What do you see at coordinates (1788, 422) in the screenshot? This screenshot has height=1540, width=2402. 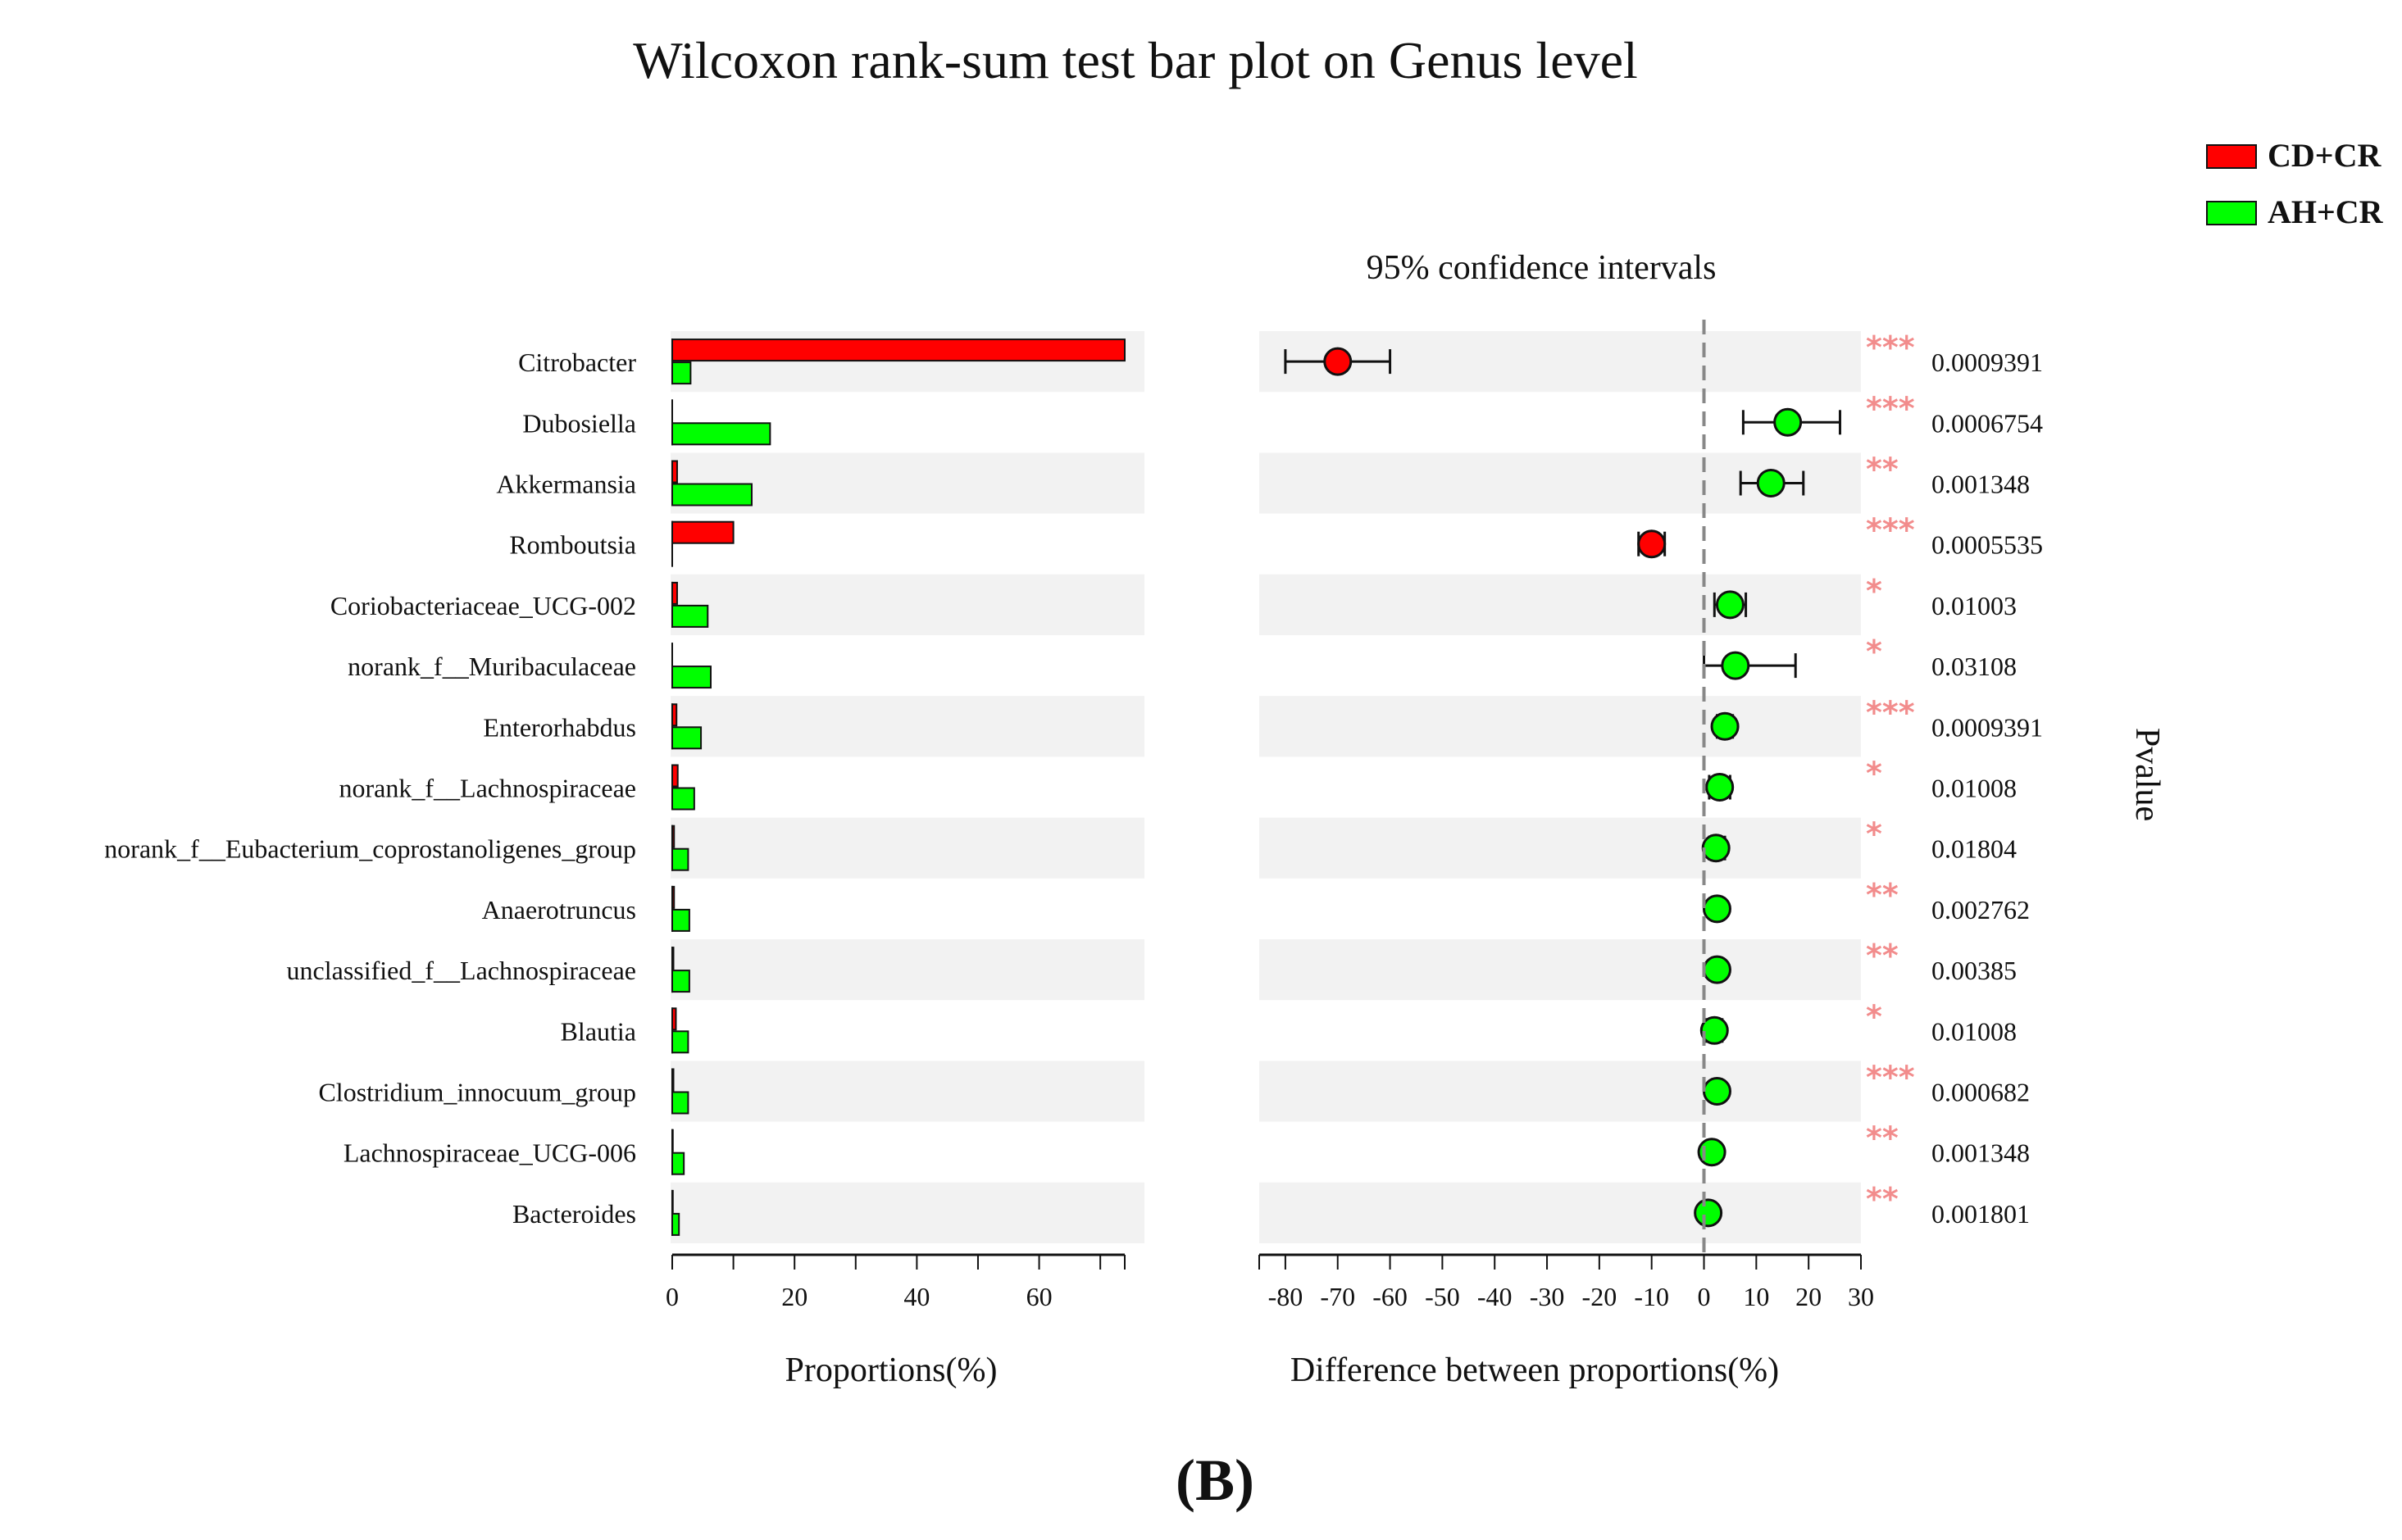 I see `diff-point-dubosiella` at bounding box center [1788, 422].